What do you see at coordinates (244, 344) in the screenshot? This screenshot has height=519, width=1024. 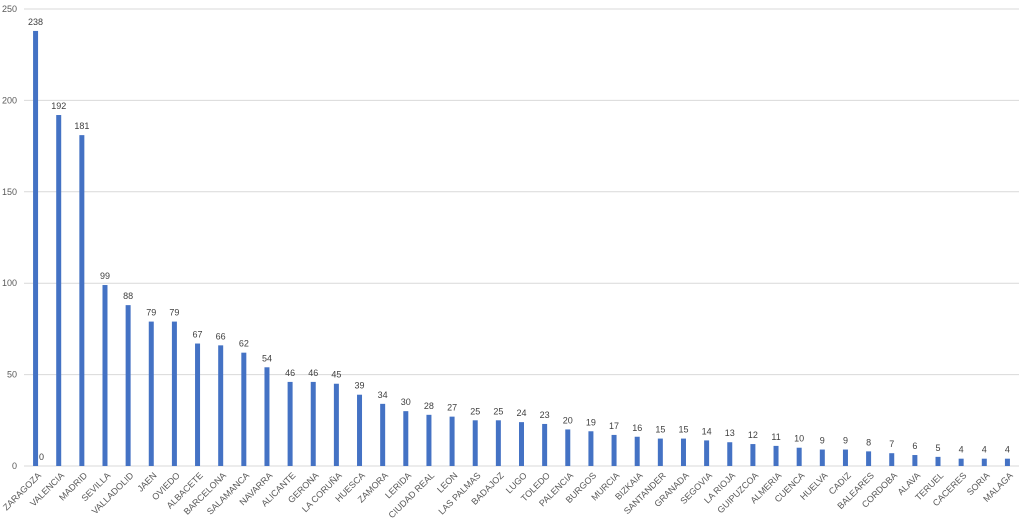 I see `data-label: 62` at bounding box center [244, 344].